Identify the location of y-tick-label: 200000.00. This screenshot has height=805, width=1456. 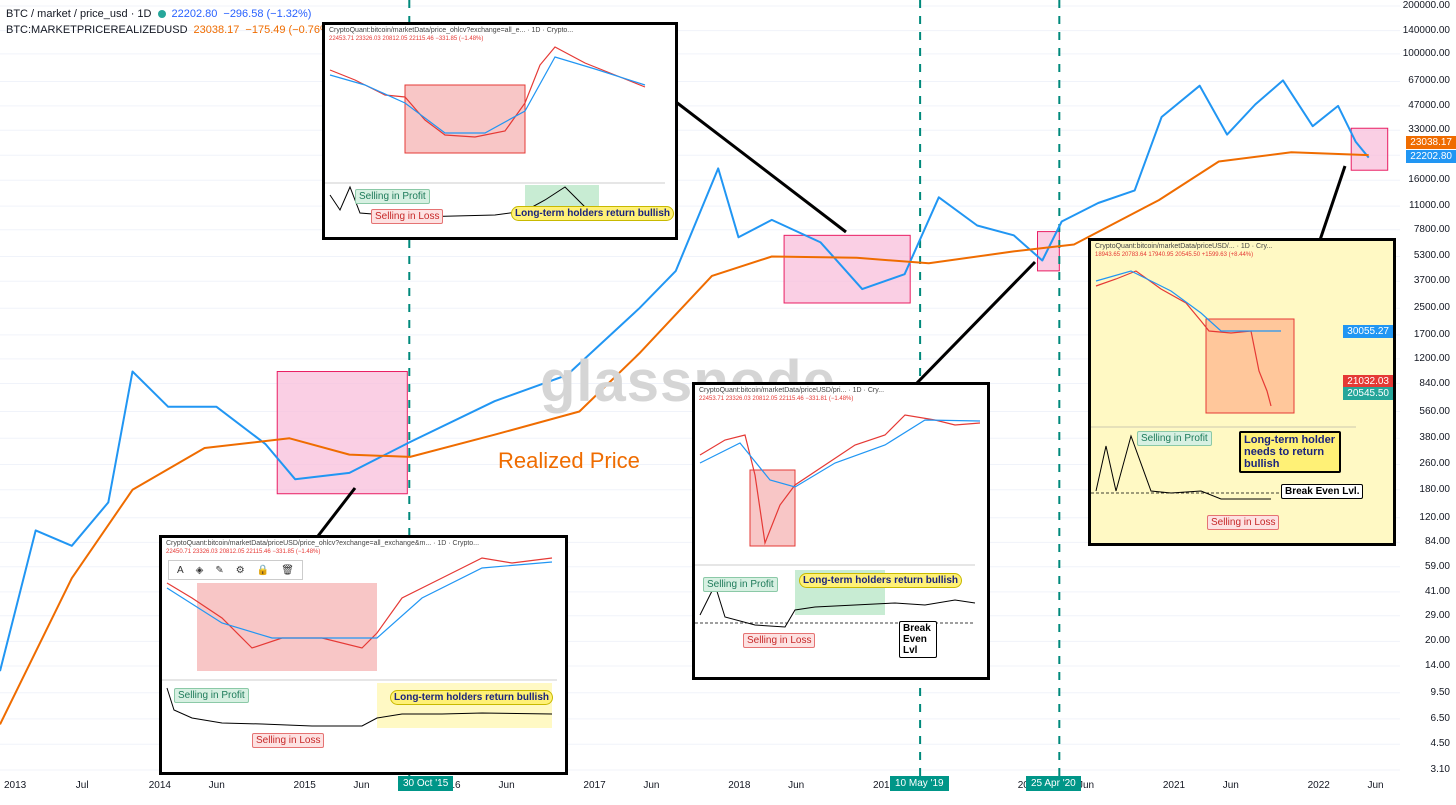
(1426, 5).